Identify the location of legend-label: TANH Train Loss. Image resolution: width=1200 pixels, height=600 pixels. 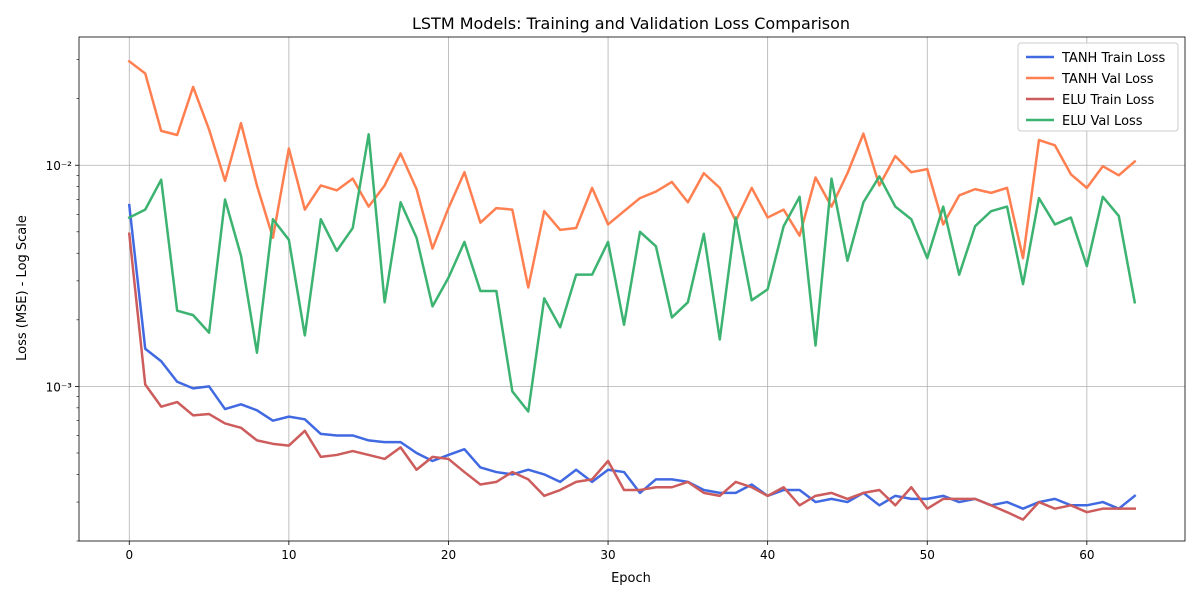
(1113, 58).